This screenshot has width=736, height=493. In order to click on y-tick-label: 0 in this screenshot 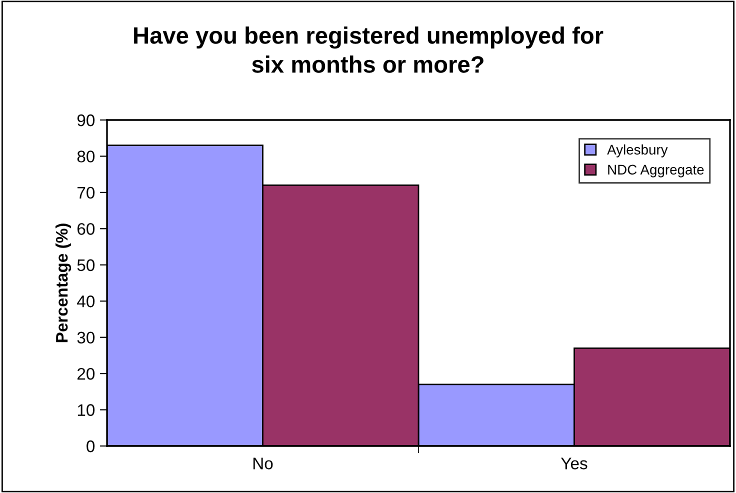, I will do `click(90, 446)`.